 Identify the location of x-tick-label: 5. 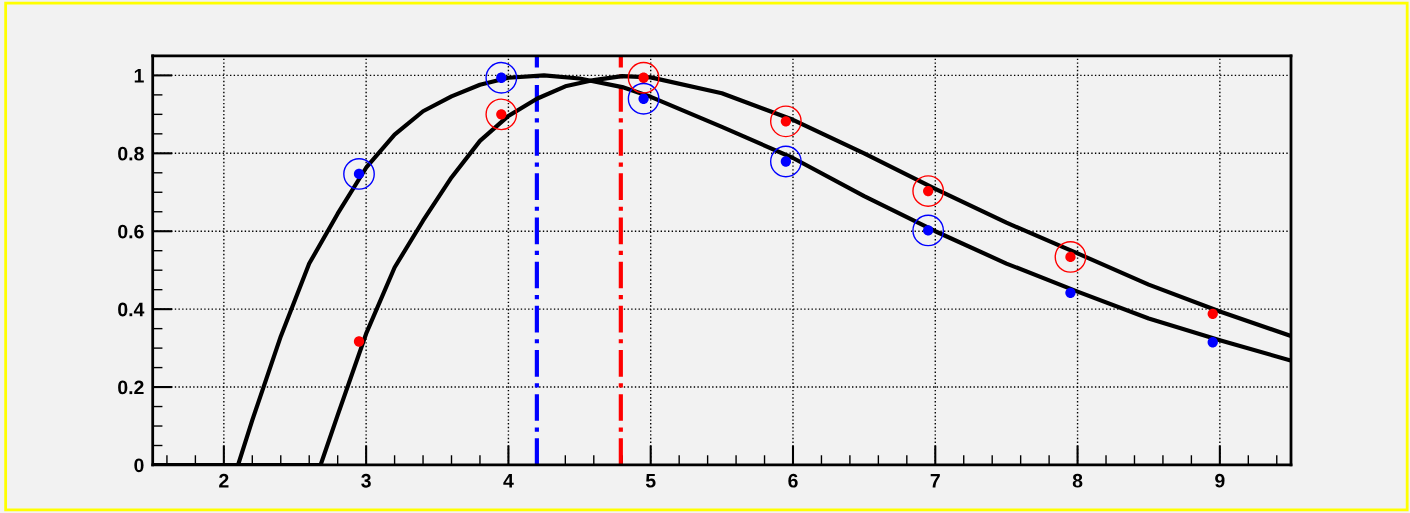
(650, 481).